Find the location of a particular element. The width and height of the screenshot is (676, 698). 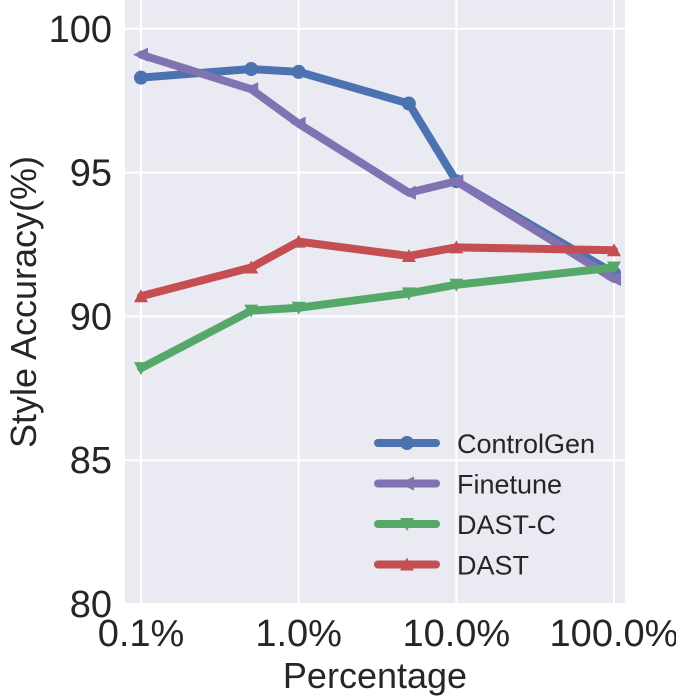

x-tick-label: 100.0% is located at coordinates (613, 634).